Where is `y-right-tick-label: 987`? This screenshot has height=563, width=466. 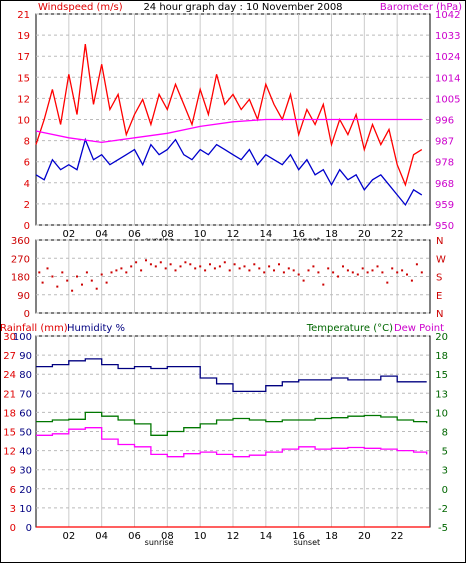 y-right-tick-label: 987 is located at coordinates (444, 142).